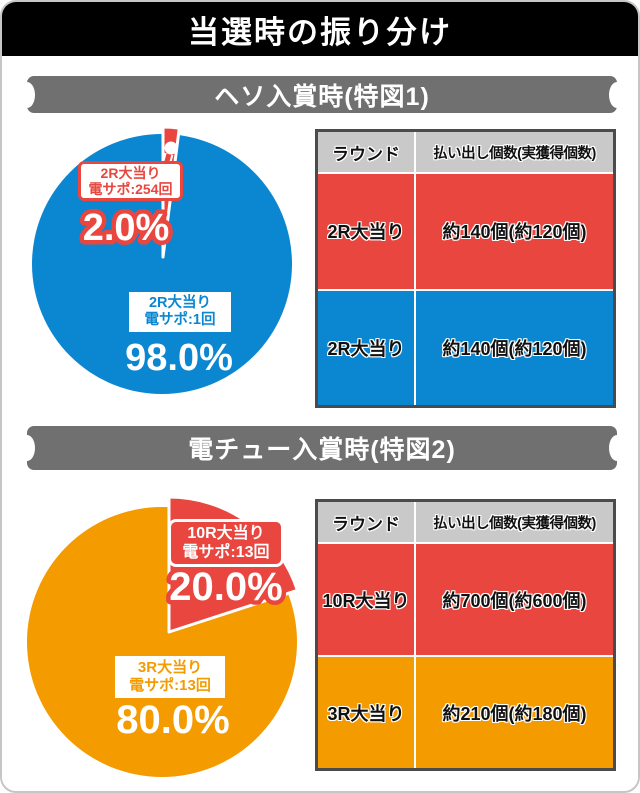 This screenshot has height=793, width=640. I want to click on cell-payout: 約700個(約600個), so click(514, 600).